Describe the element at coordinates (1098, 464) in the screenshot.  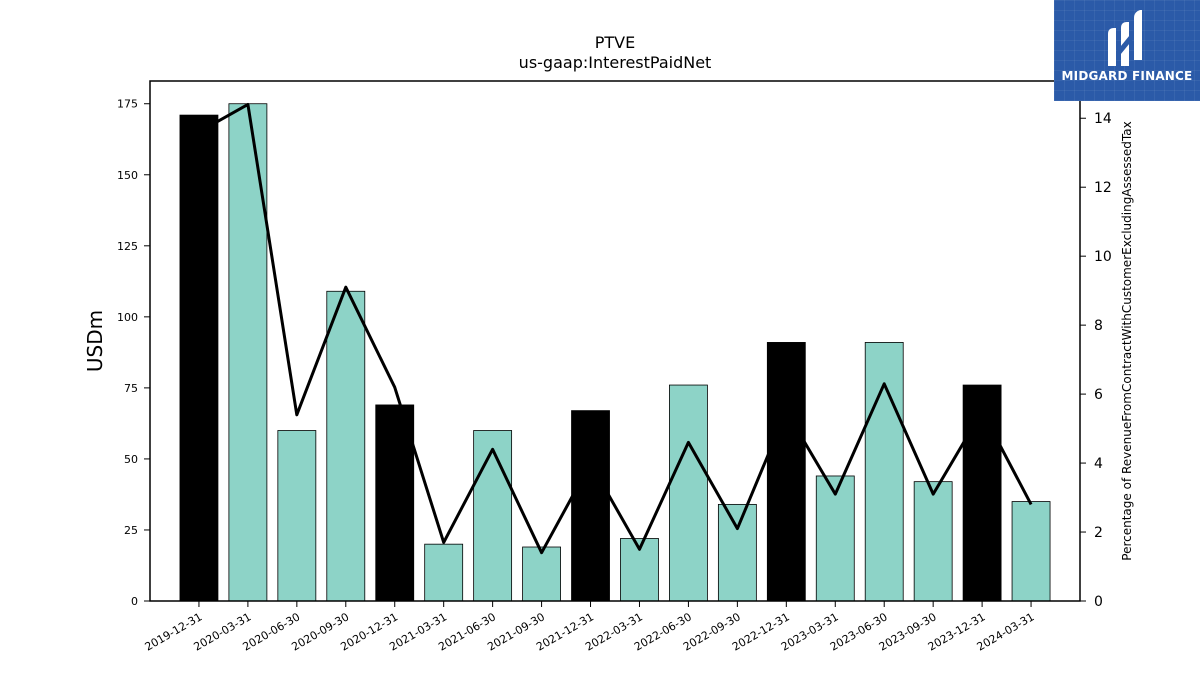
I see `y2-tick-label: 4` at that location.